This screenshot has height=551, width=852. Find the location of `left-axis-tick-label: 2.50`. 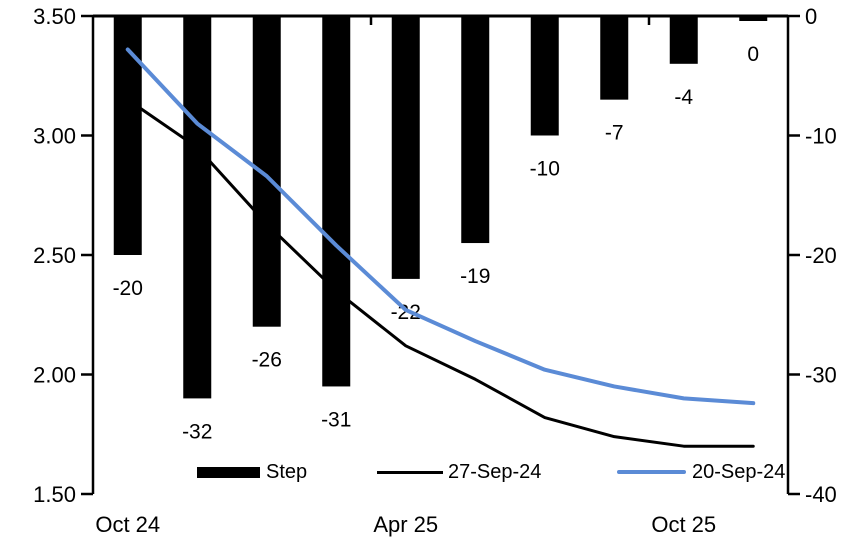

left-axis-tick-label: 2.50 is located at coordinates (54, 255).